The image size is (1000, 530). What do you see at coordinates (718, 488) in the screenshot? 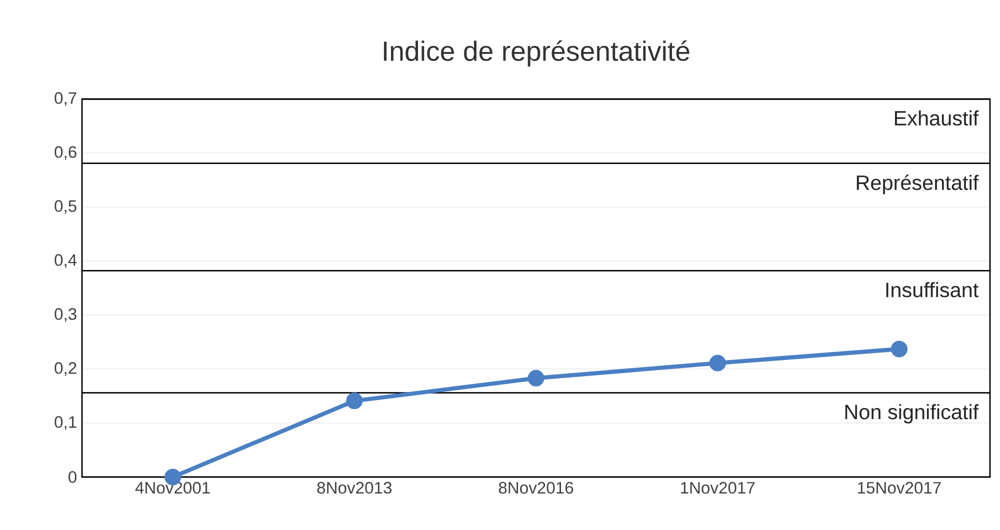
I see `x-tick-label: 1Nov2017` at bounding box center [718, 488].